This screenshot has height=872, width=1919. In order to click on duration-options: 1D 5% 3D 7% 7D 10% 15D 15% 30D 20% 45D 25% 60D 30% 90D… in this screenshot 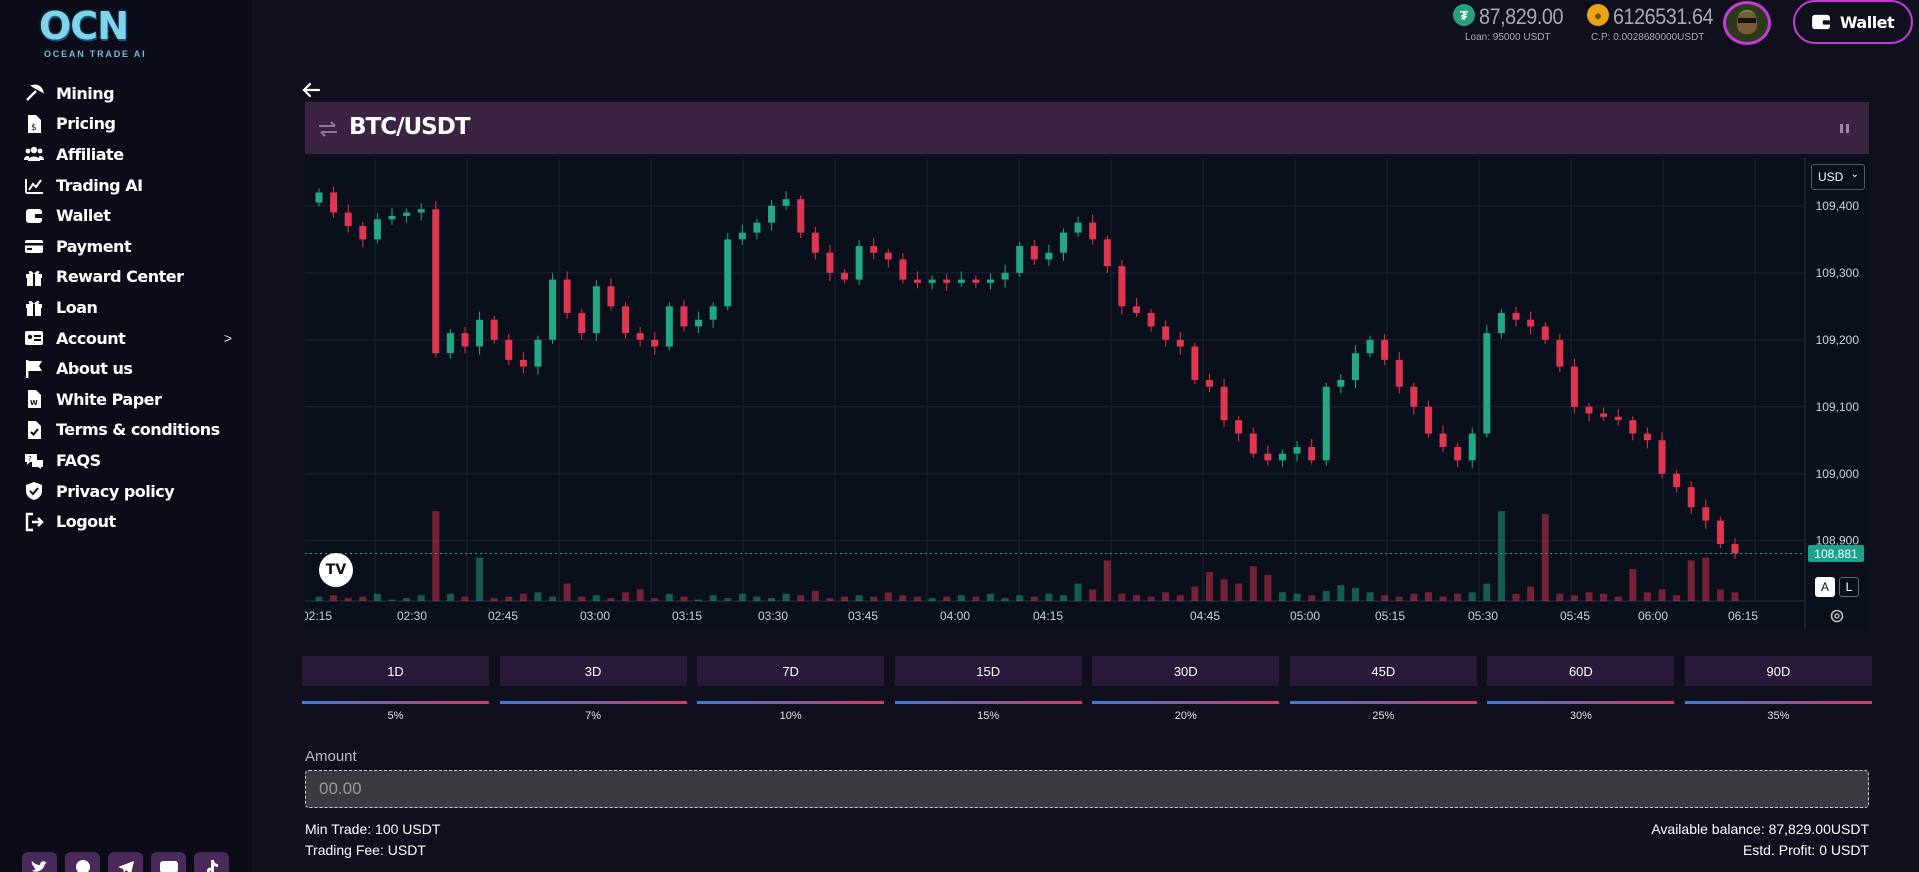, I will do `click(1087, 689)`.